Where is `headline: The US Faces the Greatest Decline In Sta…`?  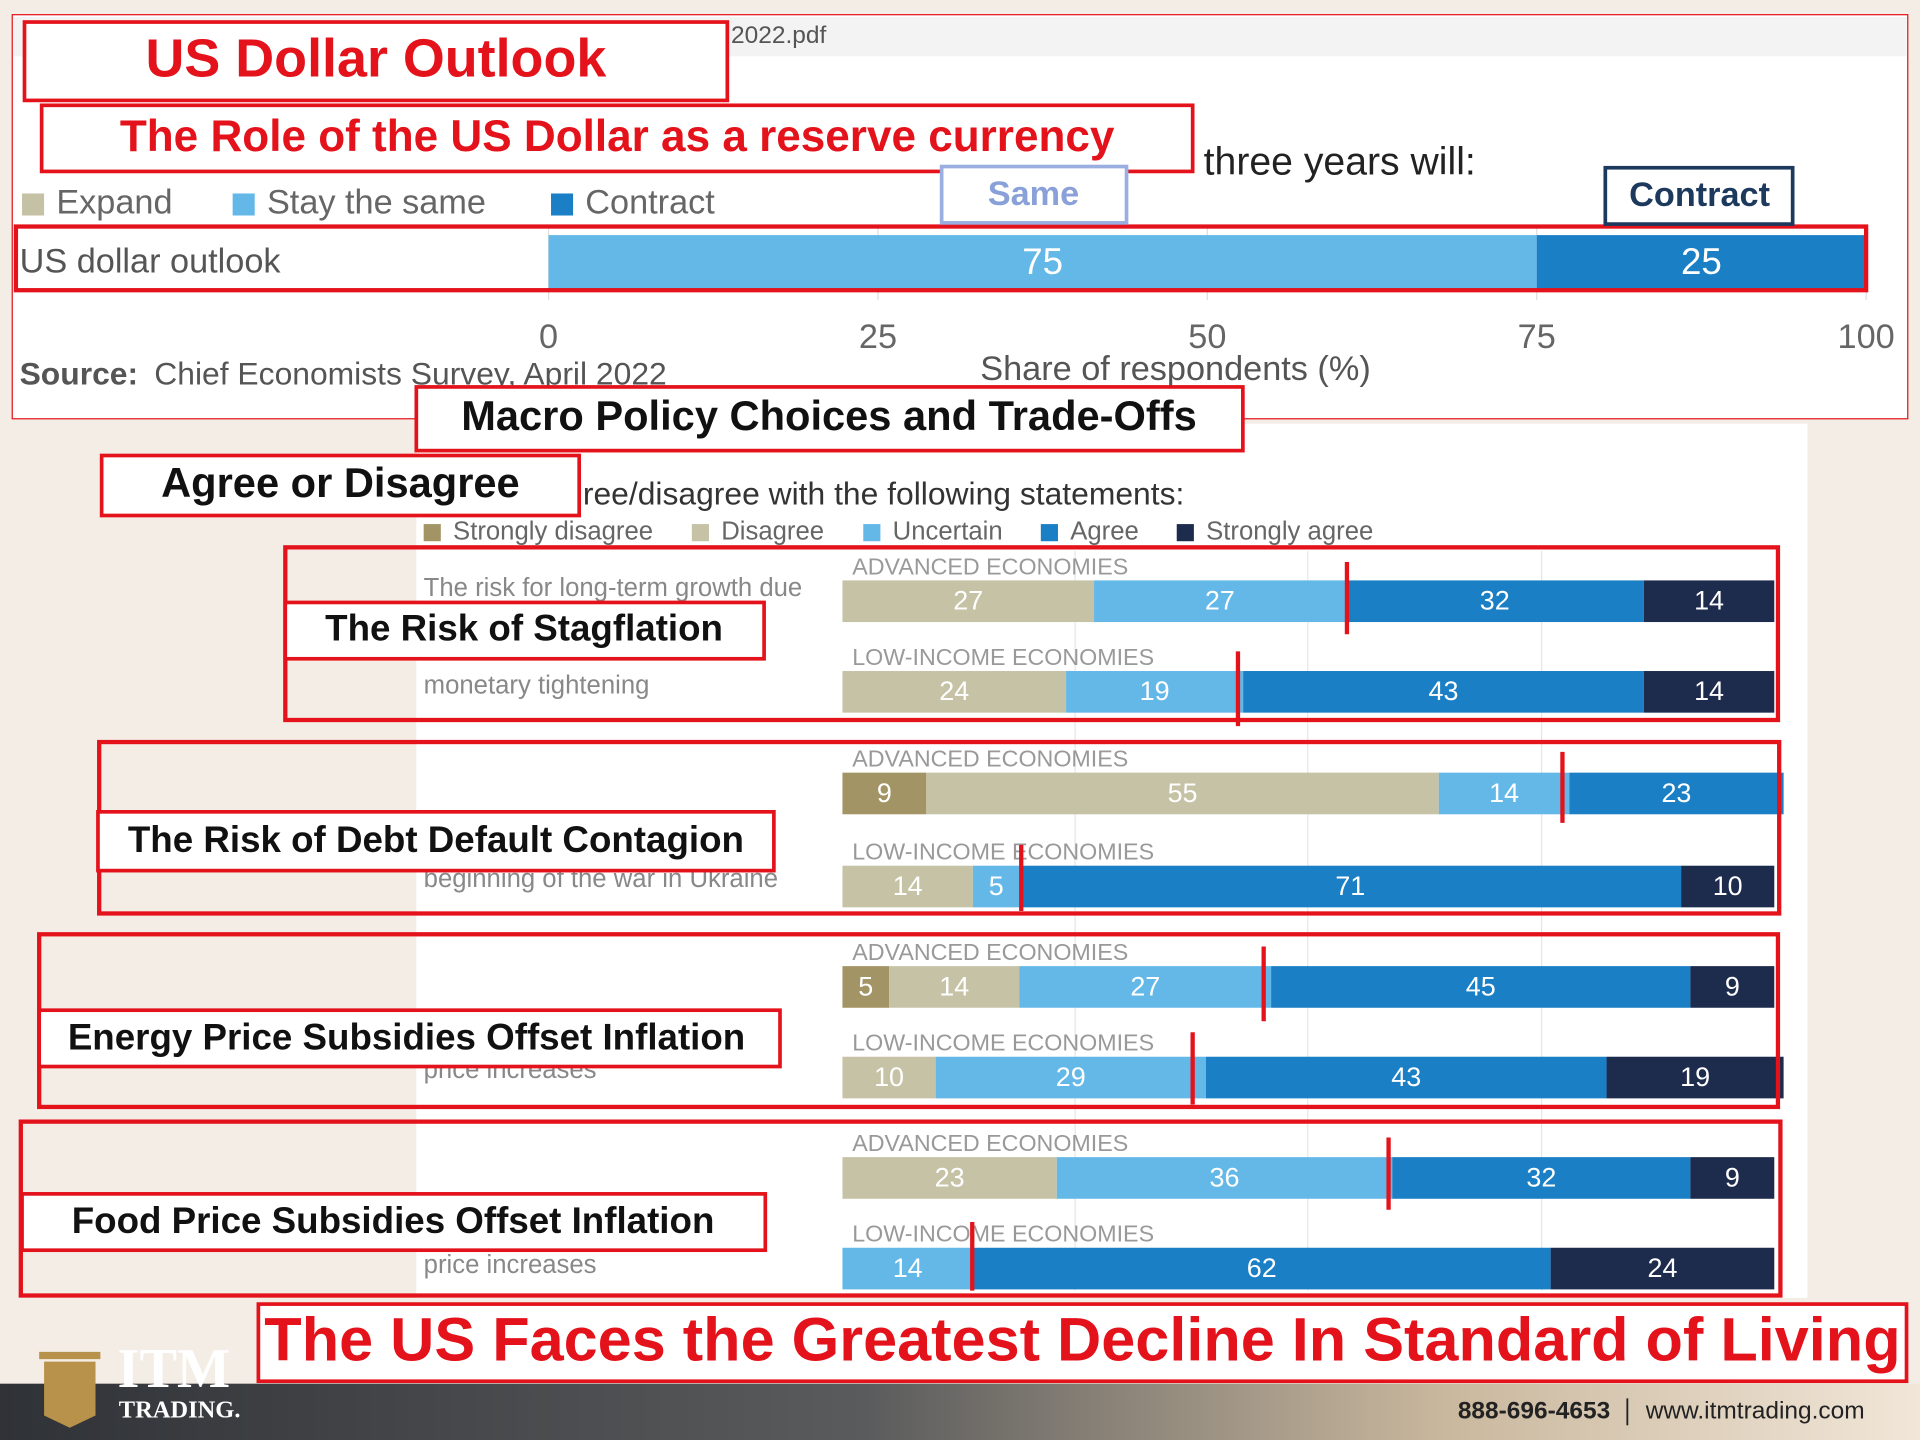 headline: The US Faces the Greatest Decline In Sta… is located at coordinates (1082, 1340).